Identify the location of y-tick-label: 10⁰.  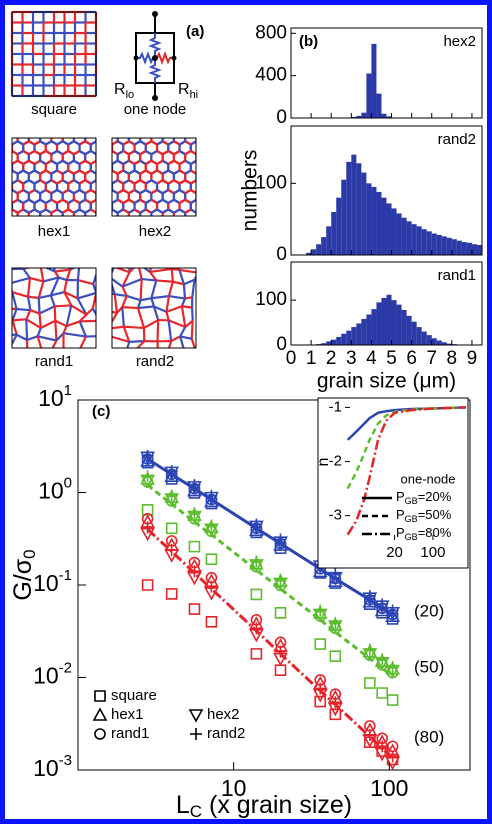
(55, 488).